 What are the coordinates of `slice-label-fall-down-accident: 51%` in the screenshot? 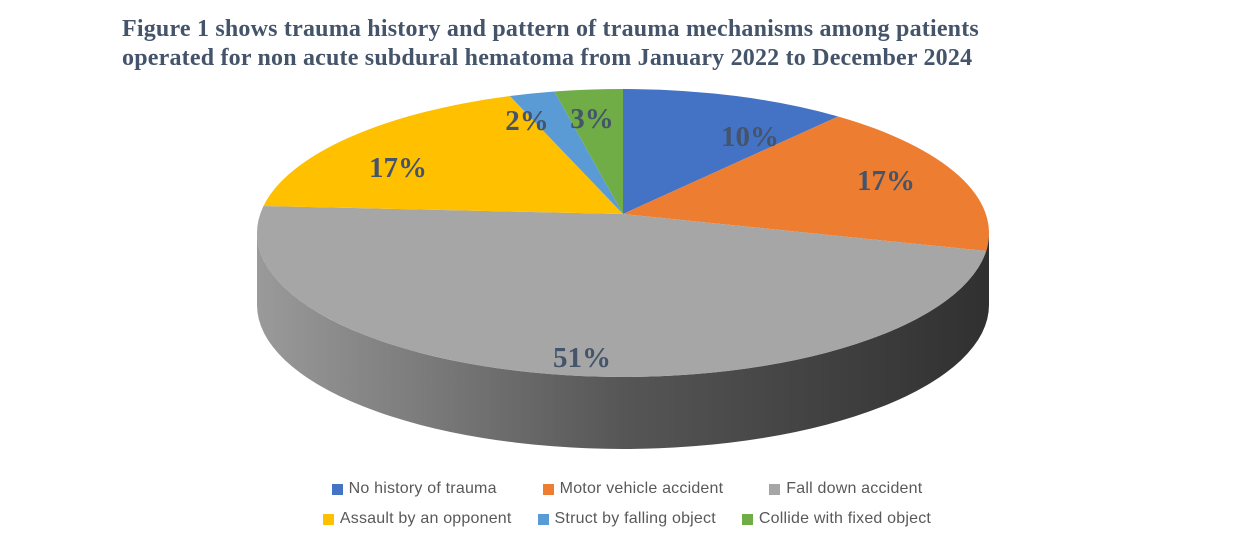 It's located at (582, 358).